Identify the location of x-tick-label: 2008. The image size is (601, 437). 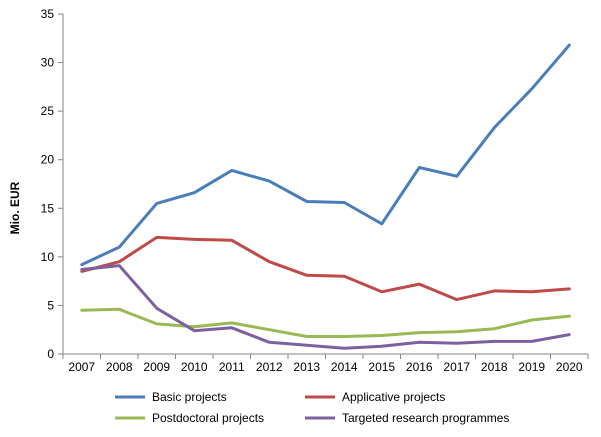
(119, 367).